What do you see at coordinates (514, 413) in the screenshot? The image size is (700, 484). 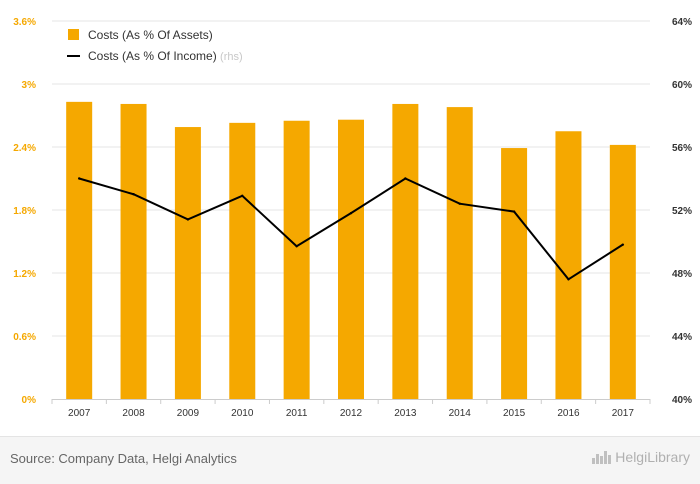 I see `x-tick-label: 2015` at bounding box center [514, 413].